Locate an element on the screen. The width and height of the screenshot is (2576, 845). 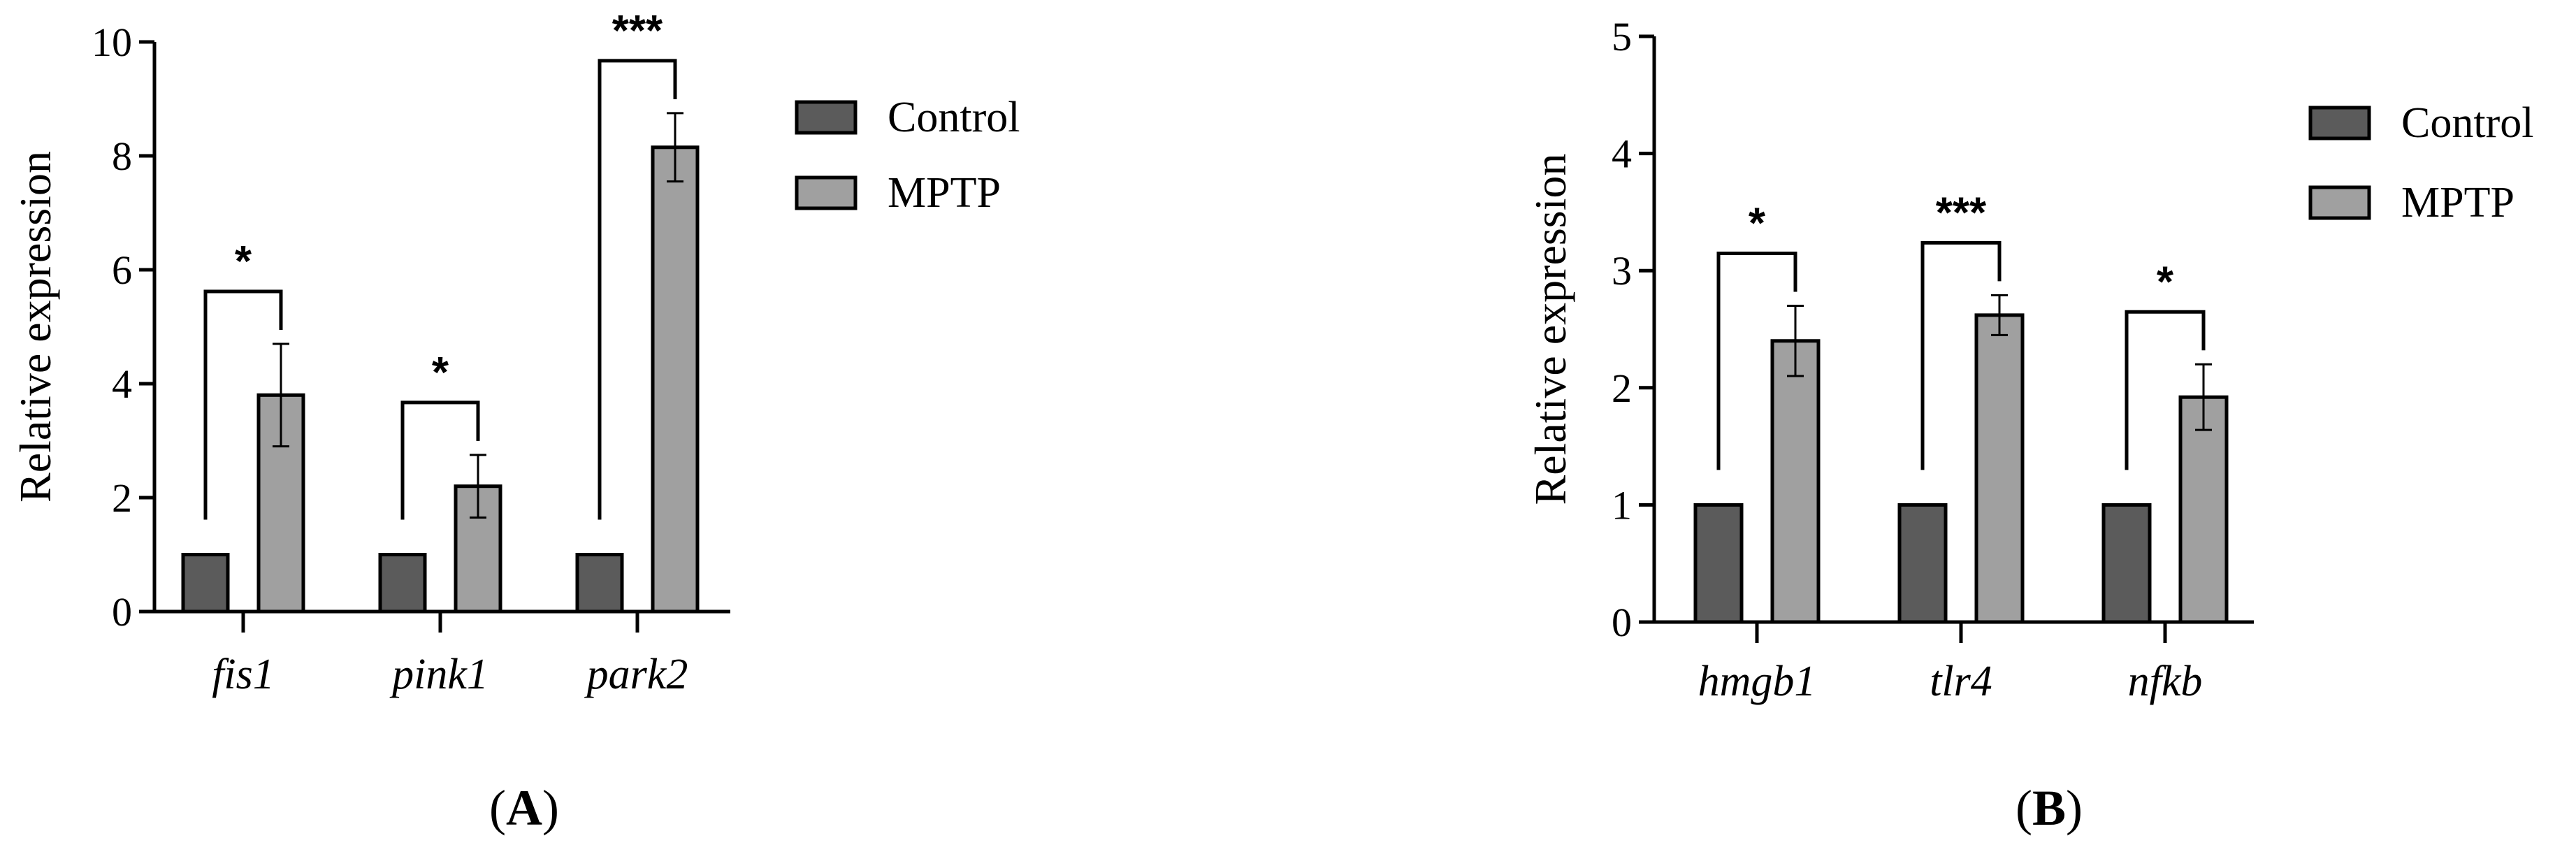
y-tick-label: 10 is located at coordinates (112, 42).